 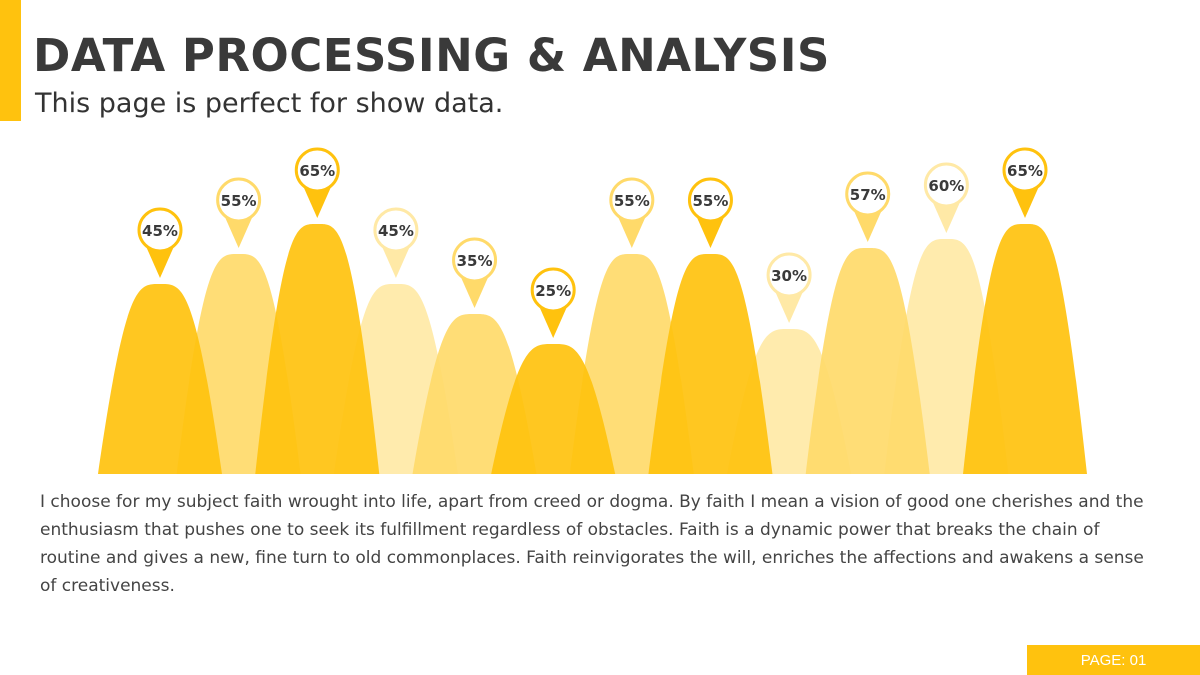 I want to click on value-marker-1: 45%, so click(x=160, y=242).